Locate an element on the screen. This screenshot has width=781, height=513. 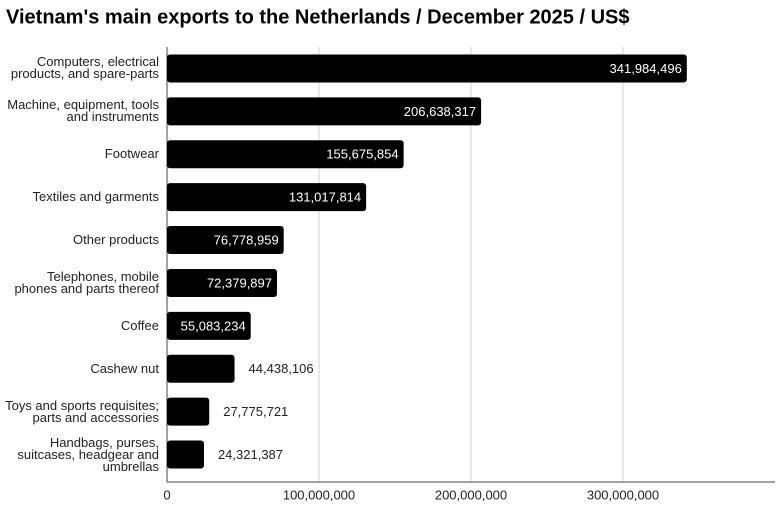
value-label: 55,083,234 is located at coordinates (213, 325).